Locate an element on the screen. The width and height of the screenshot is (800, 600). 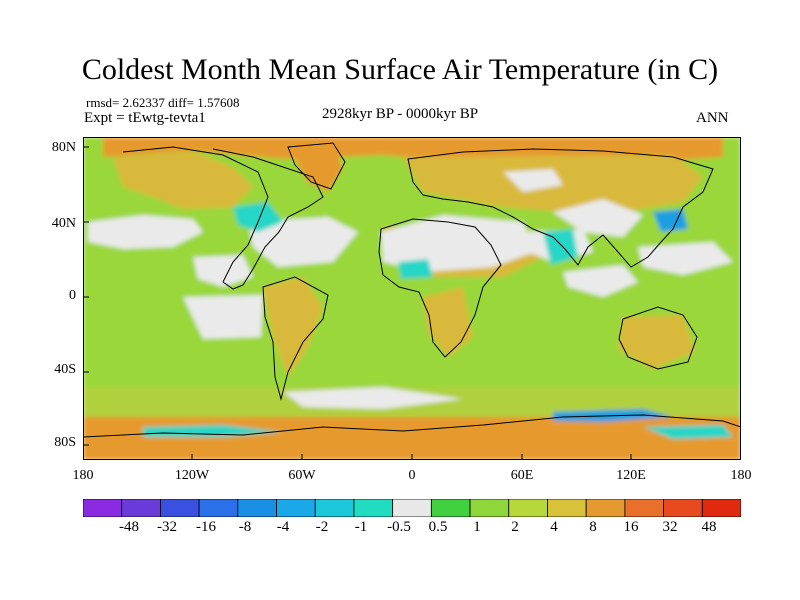
colorbar-label: 1 is located at coordinates (477, 527).